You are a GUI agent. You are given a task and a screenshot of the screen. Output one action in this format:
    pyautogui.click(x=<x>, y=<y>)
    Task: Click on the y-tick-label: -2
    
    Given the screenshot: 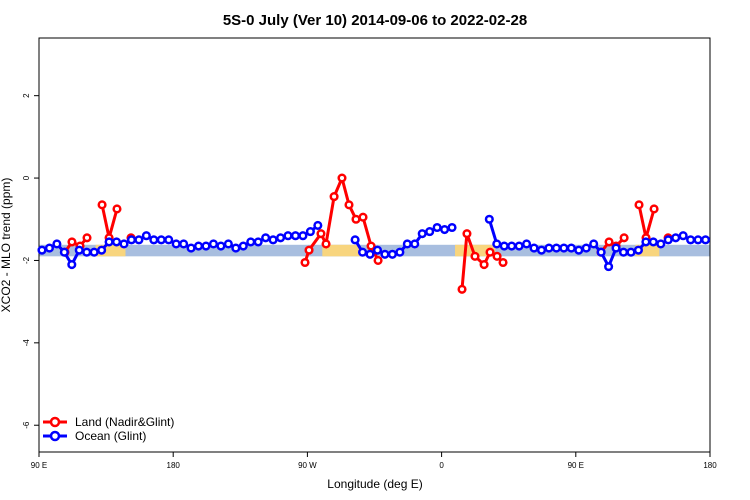 What is the action you would take?
    pyautogui.click(x=26, y=260)
    